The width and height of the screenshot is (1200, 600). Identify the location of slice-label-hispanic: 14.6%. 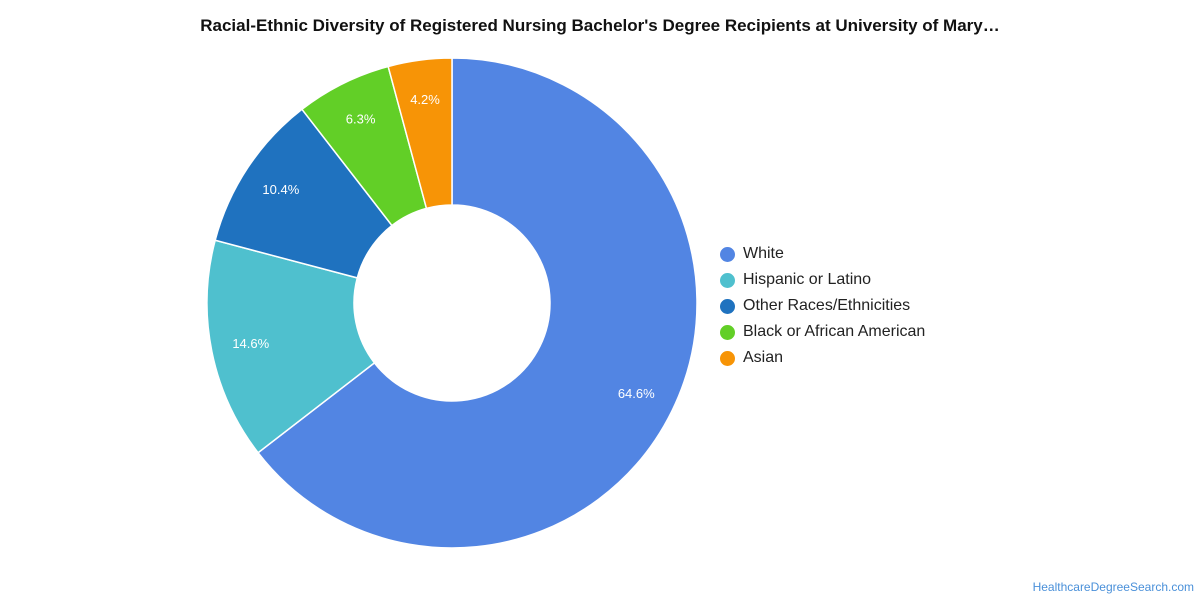
(250, 343).